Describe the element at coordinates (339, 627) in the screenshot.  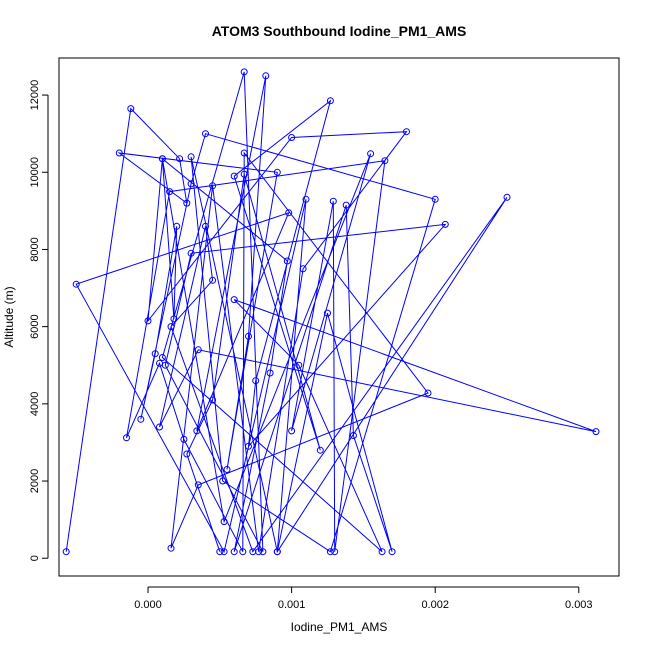
I see `x-axis-label: Iodine_PM1_AMS` at that location.